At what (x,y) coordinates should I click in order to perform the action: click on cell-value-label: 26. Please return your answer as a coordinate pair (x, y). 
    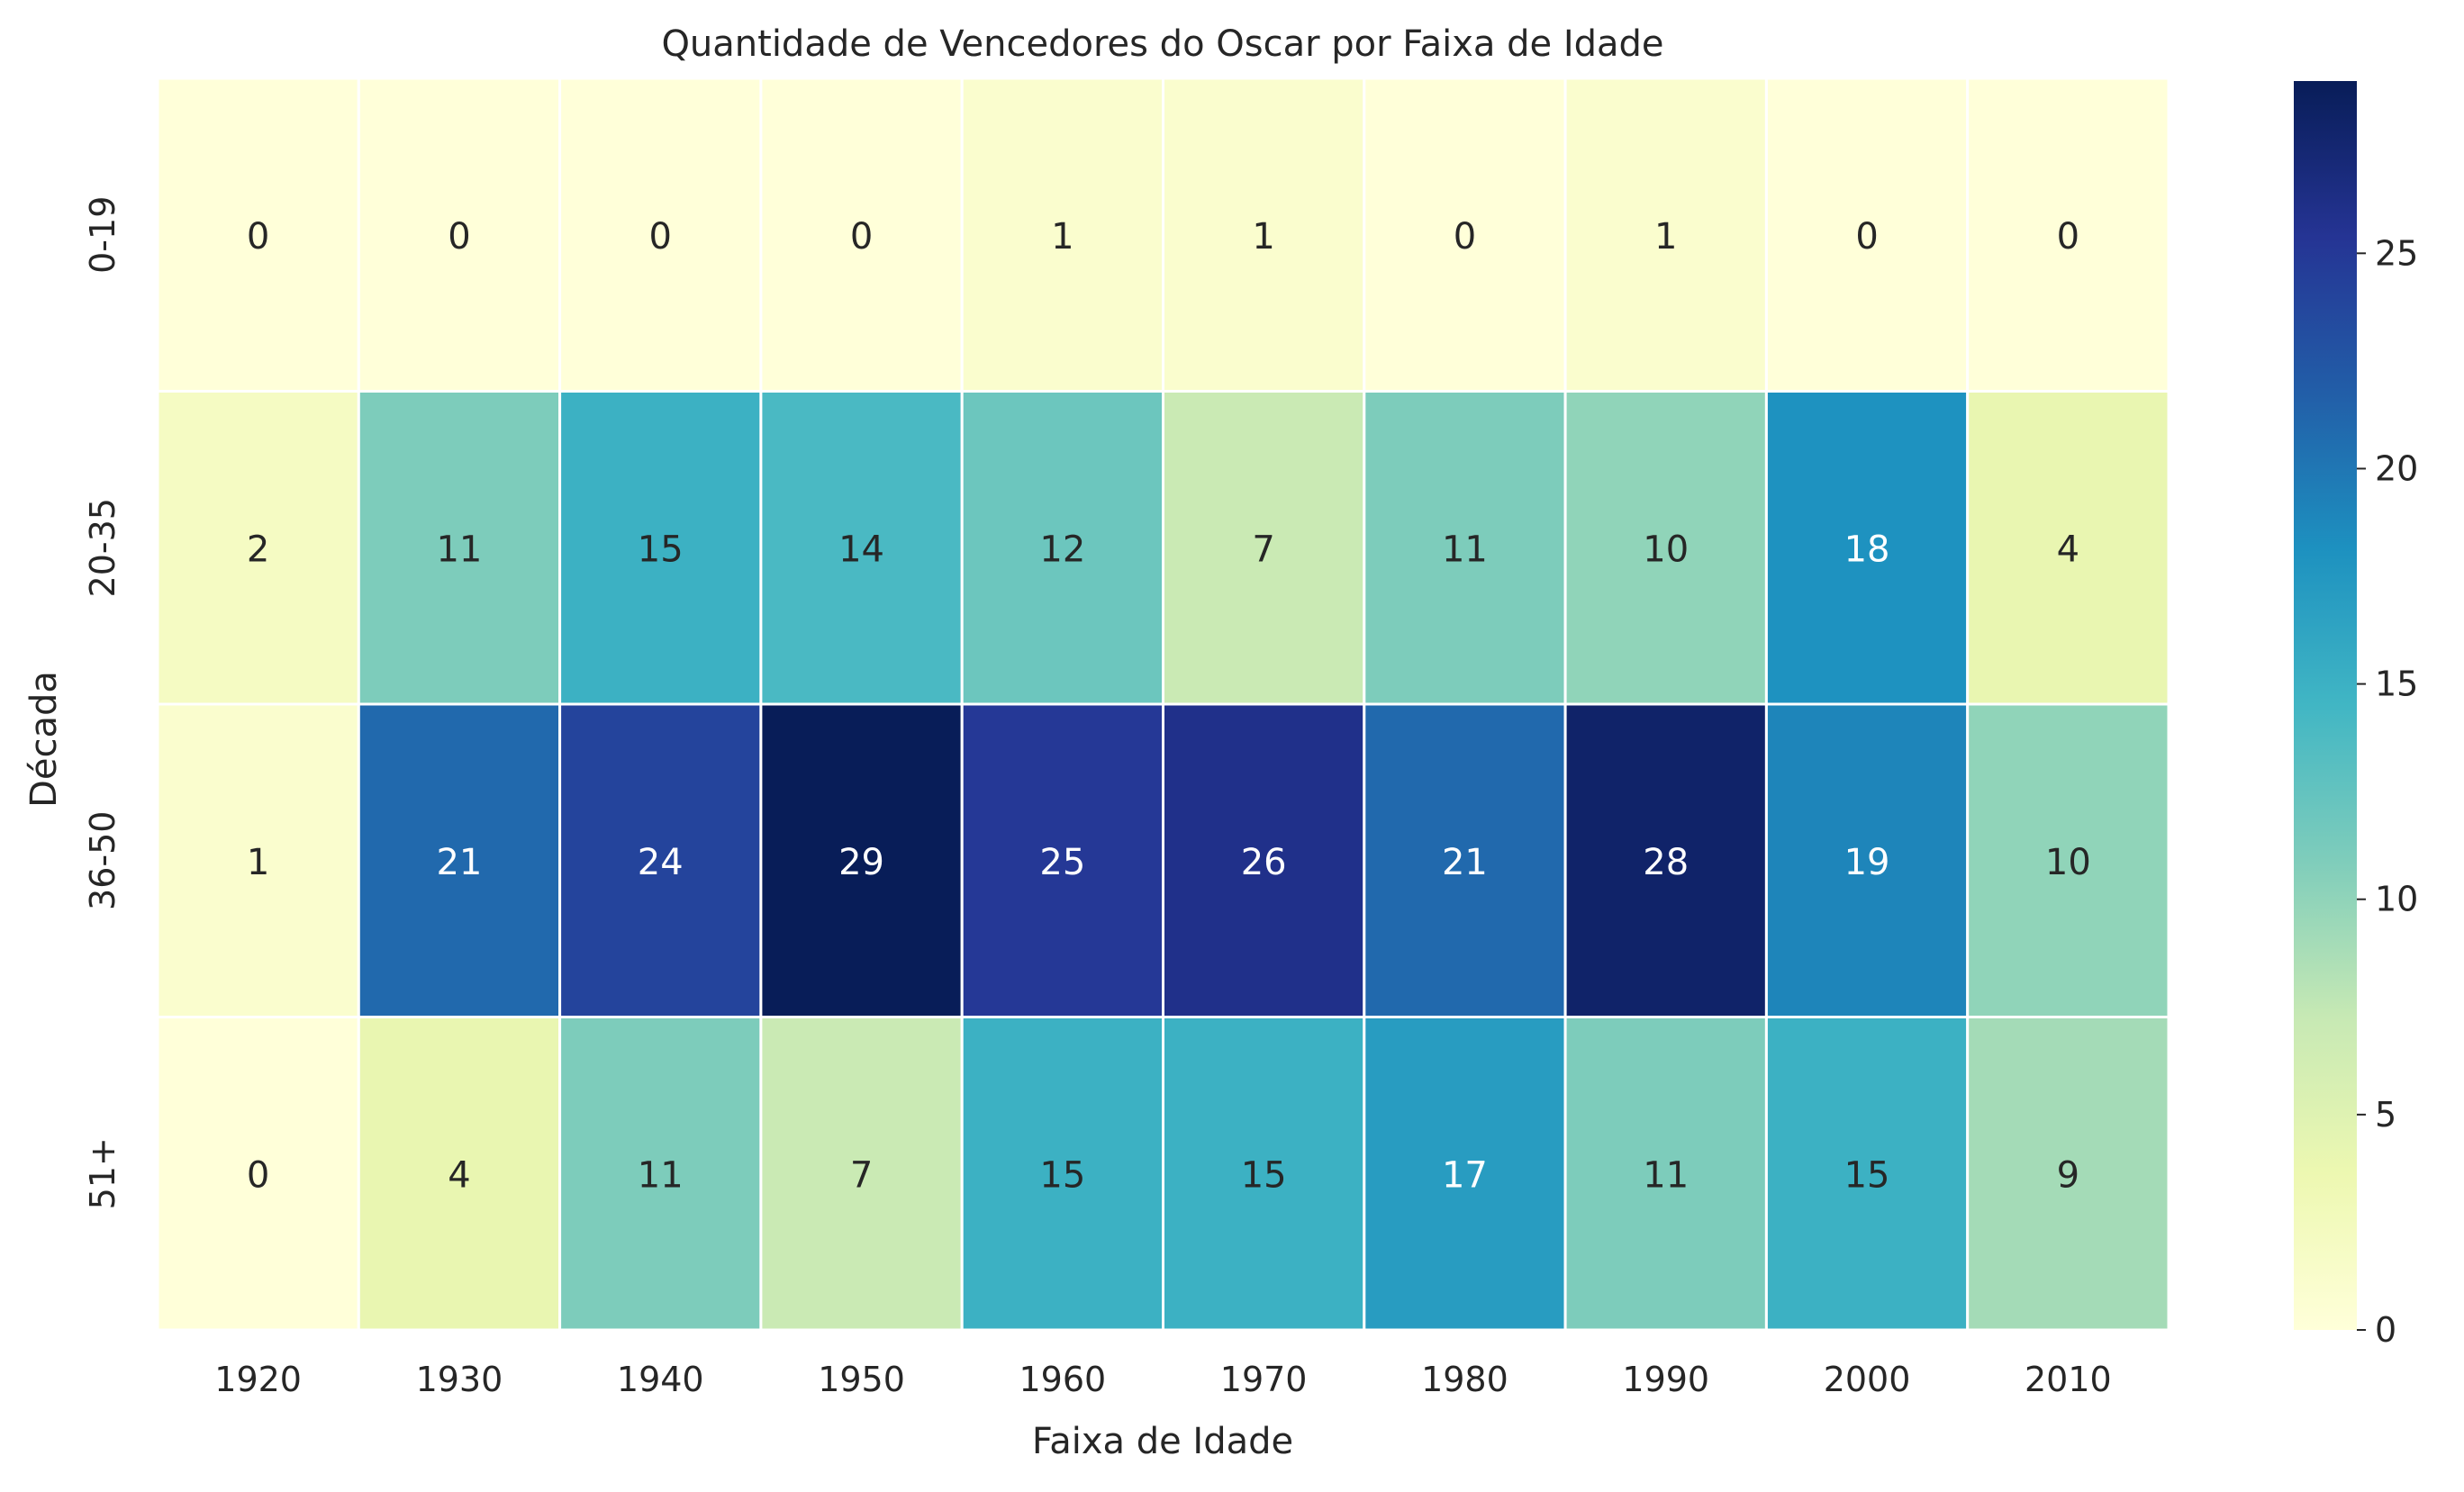
    Looking at the image, I should click on (1264, 862).